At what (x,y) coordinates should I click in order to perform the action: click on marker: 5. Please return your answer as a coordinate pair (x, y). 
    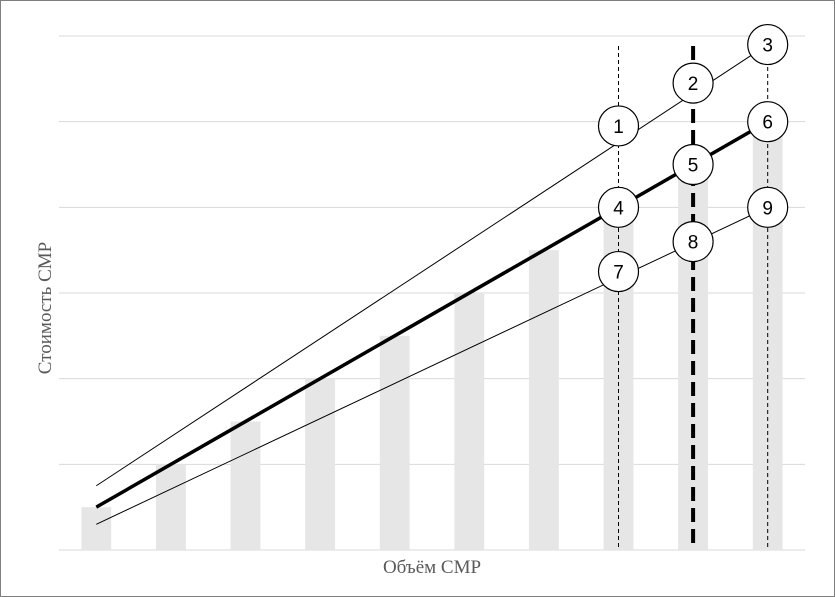
    Looking at the image, I should click on (693, 164).